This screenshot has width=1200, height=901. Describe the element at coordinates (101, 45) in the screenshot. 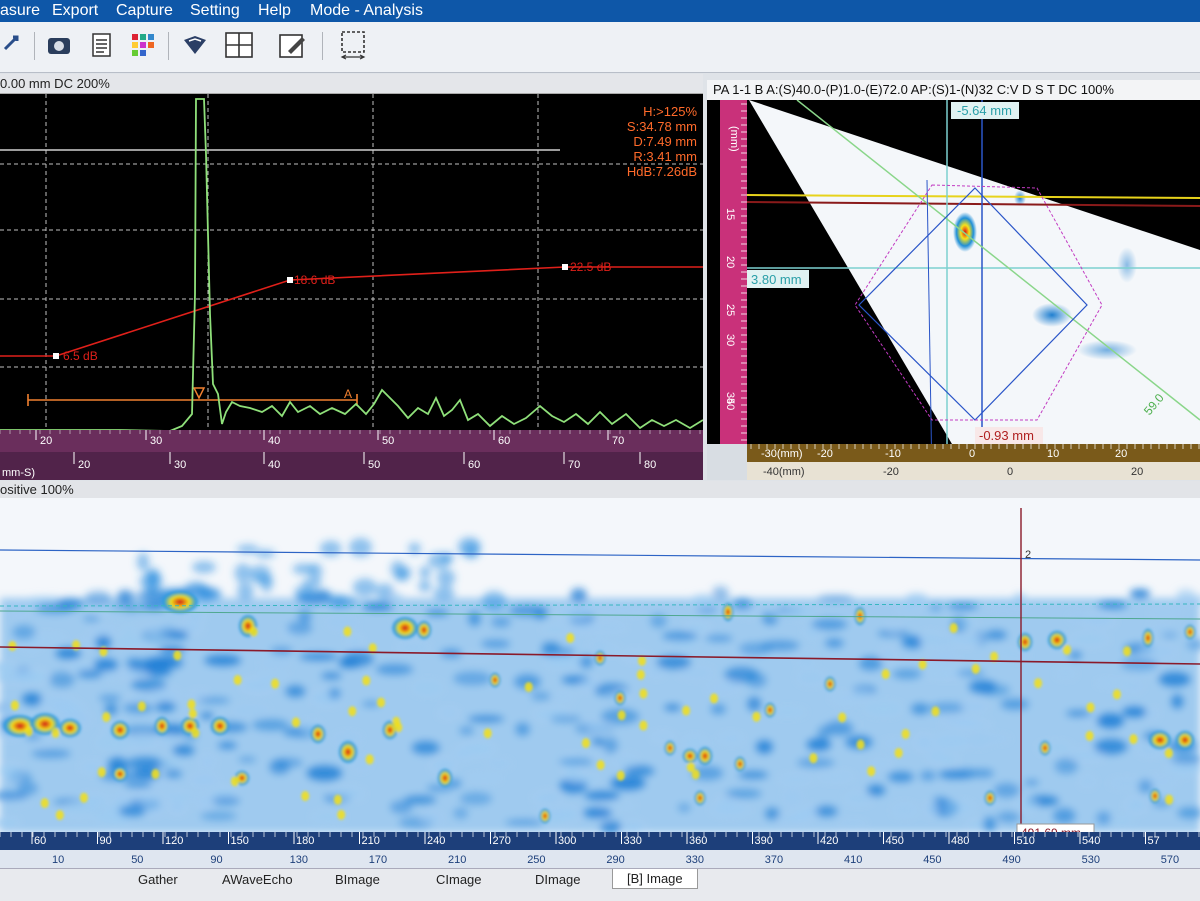

I see `report-icon` at that location.